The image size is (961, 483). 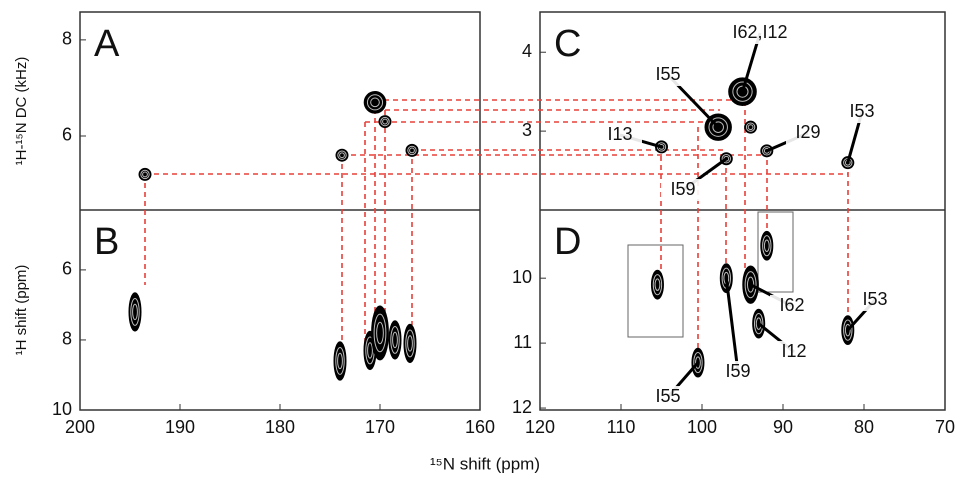 What do you see at coordinates (732, 325) in the screenshot?
I see `label-pointer` at bounding box center [732, 325].